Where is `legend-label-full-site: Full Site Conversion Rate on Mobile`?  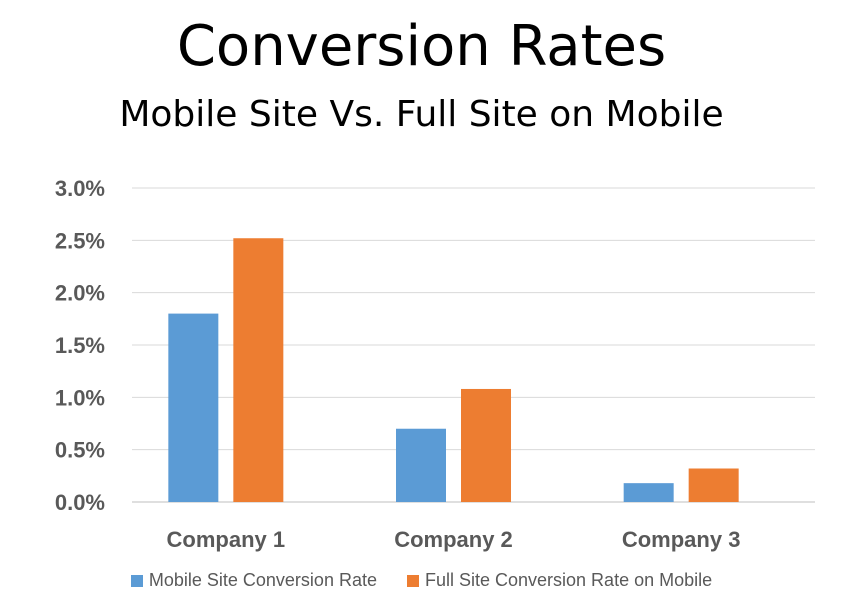
legend-label-full-site: Full Site Conversion Rate on Mobile is located at coordinates (568, 580).